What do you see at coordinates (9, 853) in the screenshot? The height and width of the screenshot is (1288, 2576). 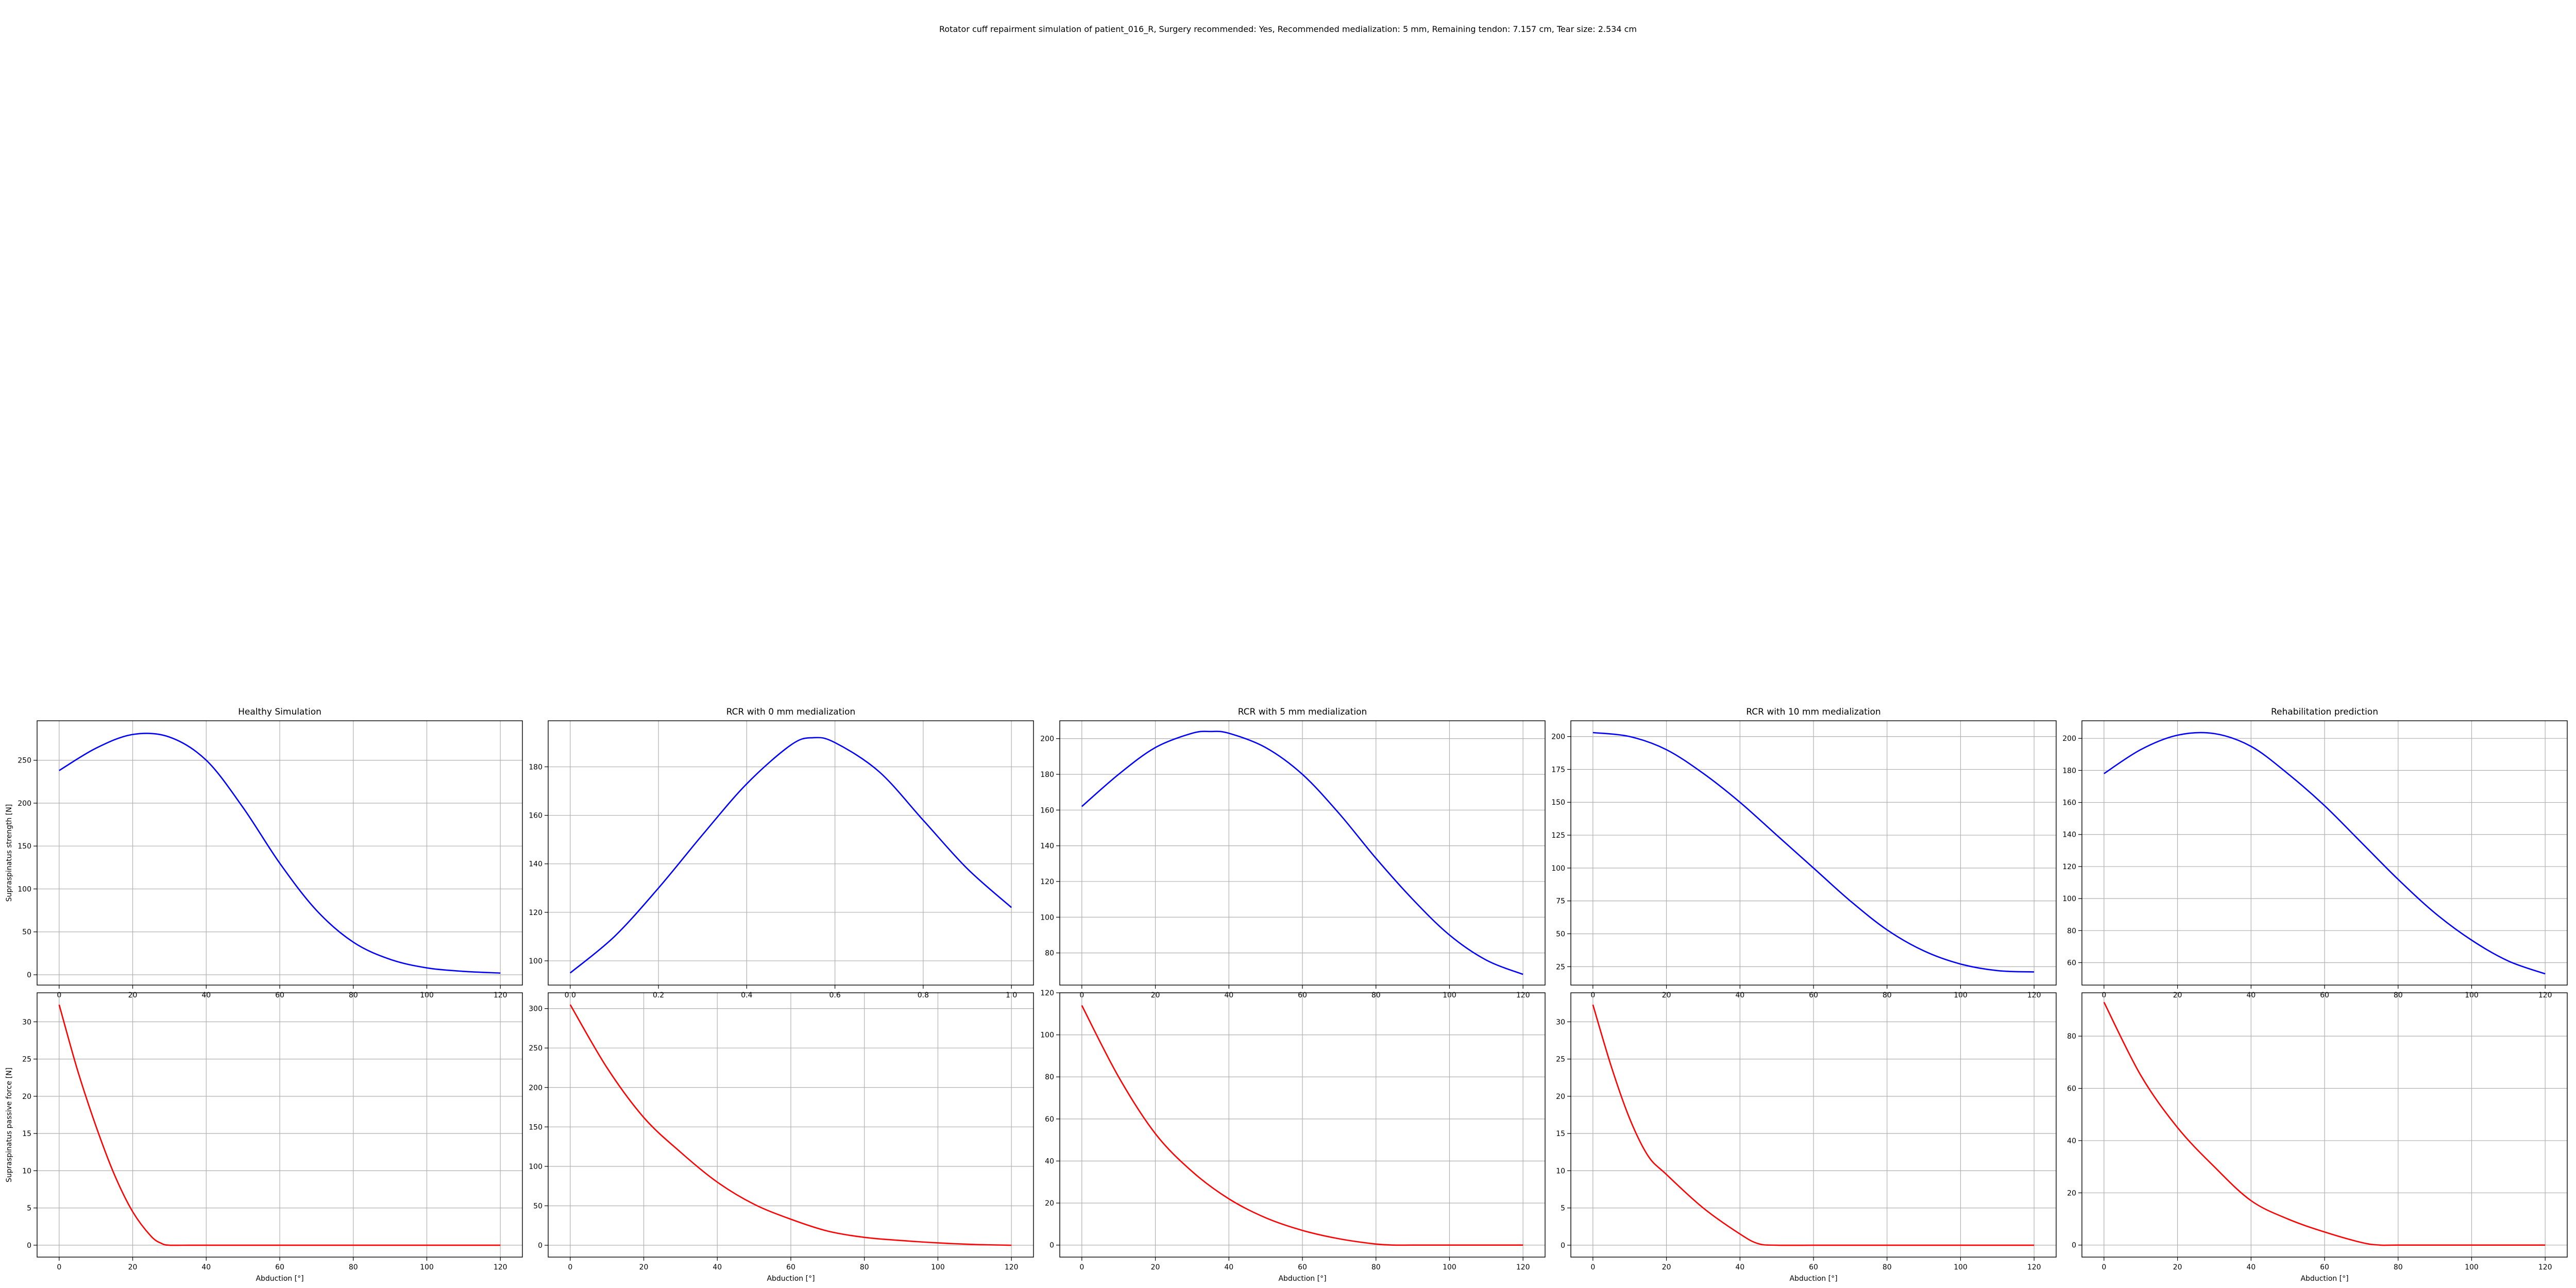 I see `y-axis-label: Supraspinatus strength [N]` at bounding box center [9, 853].